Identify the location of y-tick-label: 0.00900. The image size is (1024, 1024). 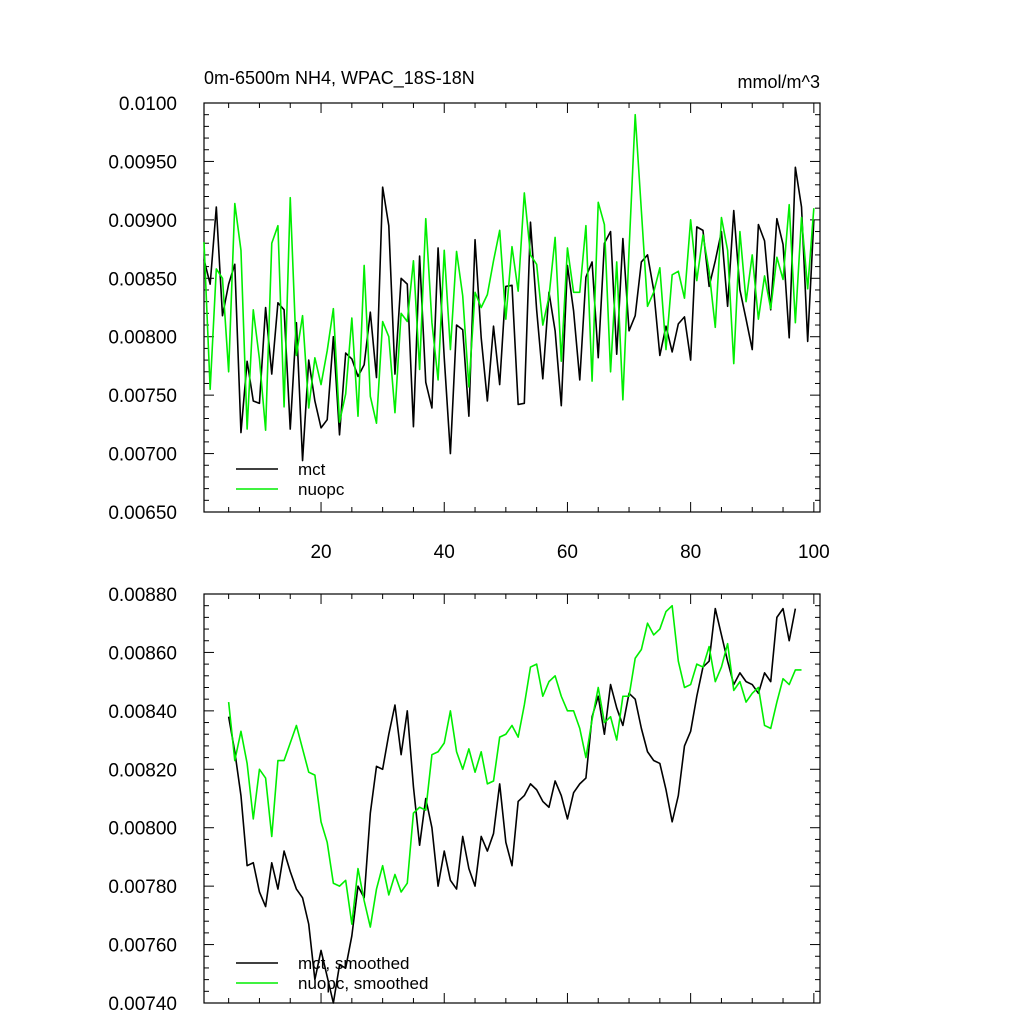
(142, 221).